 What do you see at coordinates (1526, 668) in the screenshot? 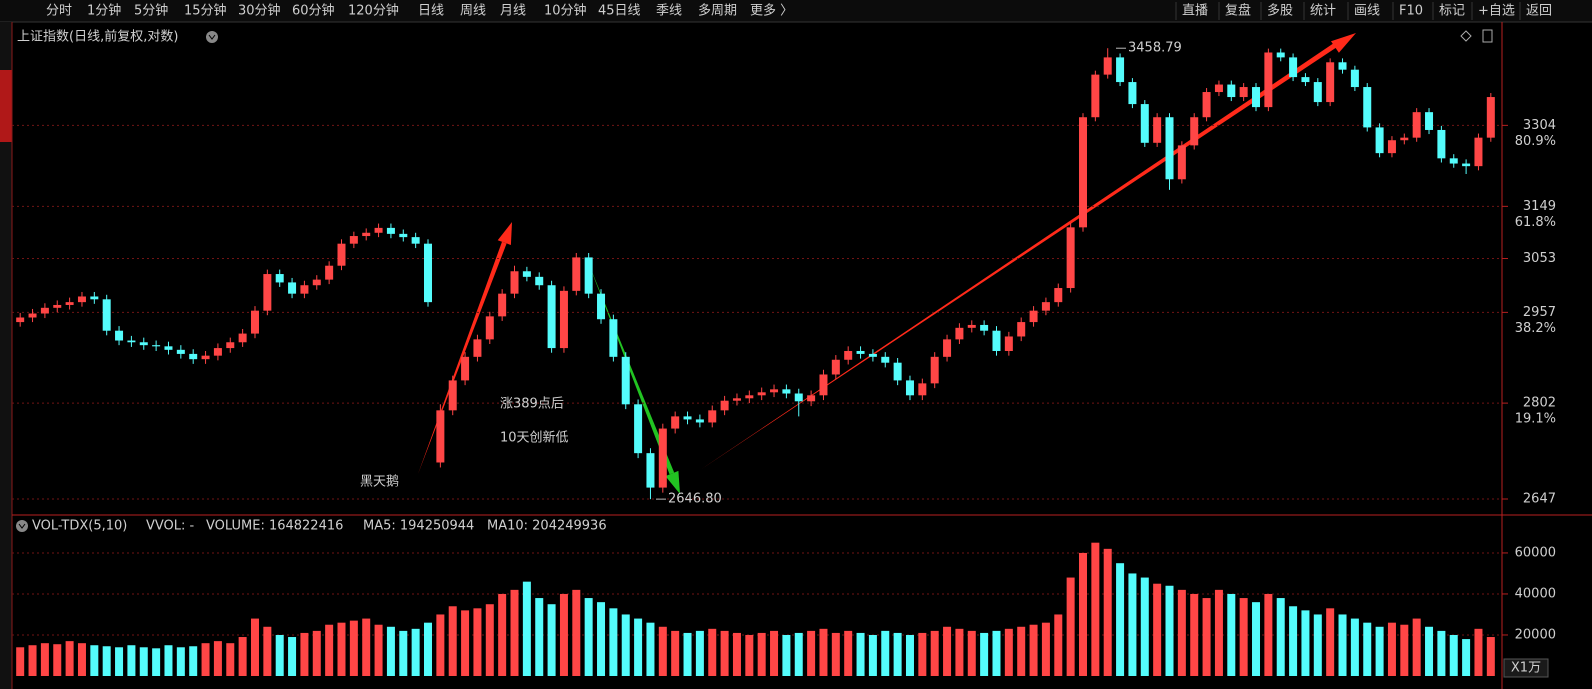
I see `volume-unit: X1万` at bounding box center [1526, 668].